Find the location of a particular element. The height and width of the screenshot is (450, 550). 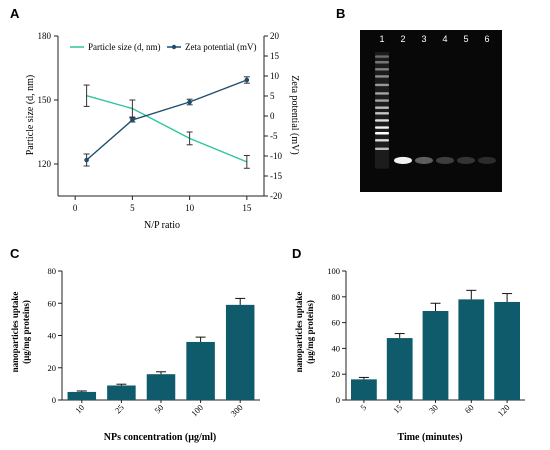

d-ytick-label: 0 is located at coordinates (338, 400).